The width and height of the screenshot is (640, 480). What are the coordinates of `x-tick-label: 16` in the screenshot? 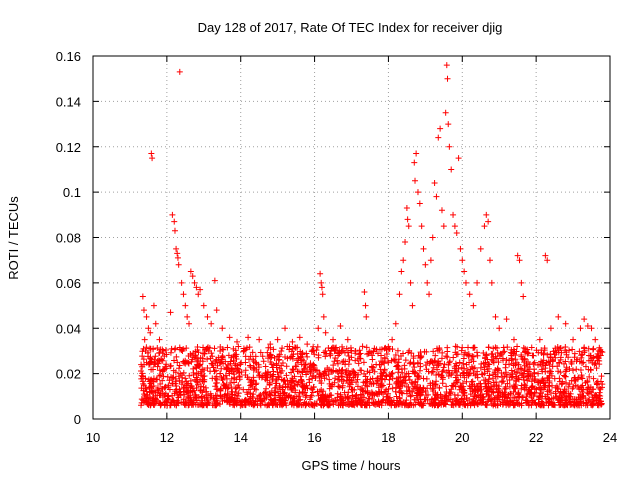 It's located at (314, 437).